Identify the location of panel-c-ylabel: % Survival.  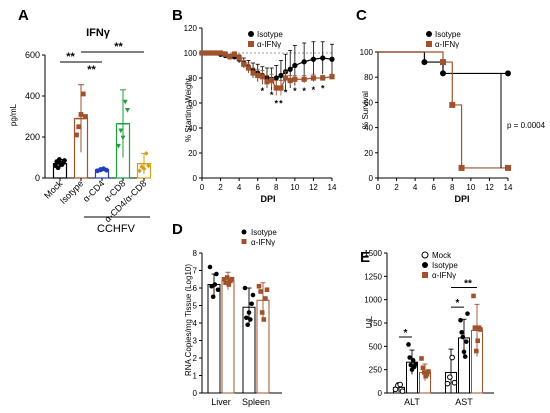
(365, 110).